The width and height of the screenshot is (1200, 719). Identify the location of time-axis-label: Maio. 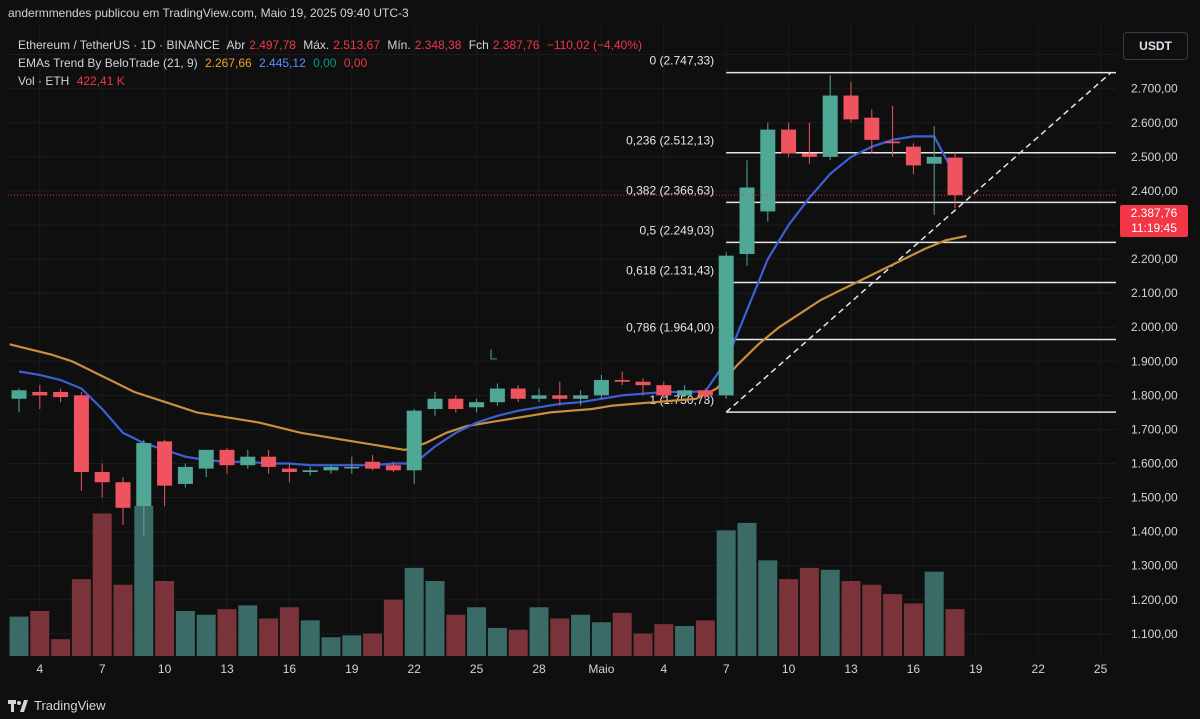
(601, 669).